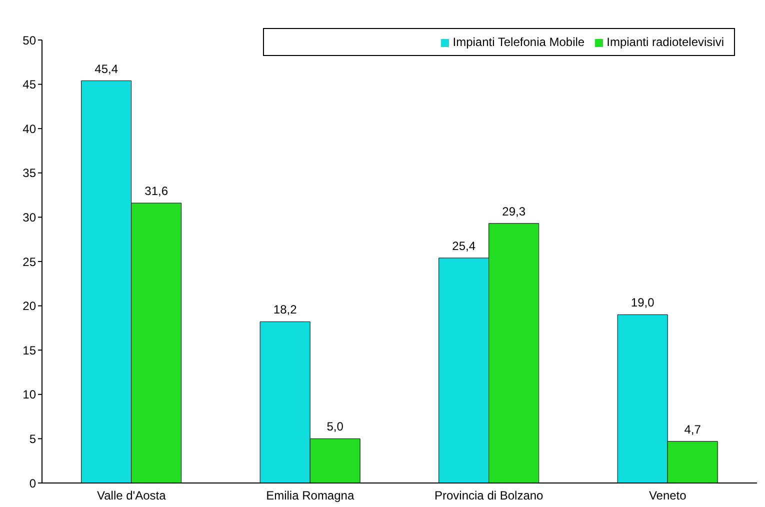 Image resolution: width=765 pixels, height=507 pixels. What do you see at coordinates (156, 191) in the screenshot?
I see `data-label: 31,6` at bounding box center [156, 191].